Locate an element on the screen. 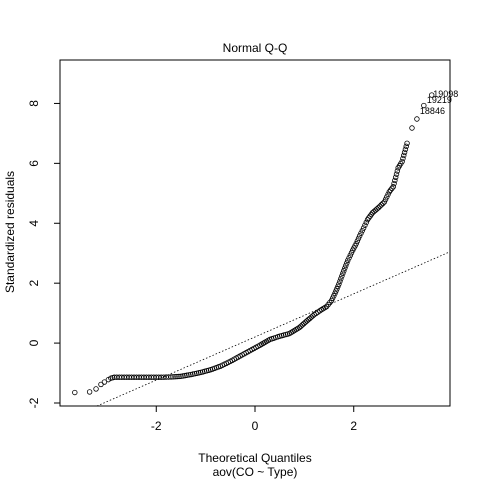 The width and height of the screenshot is (480, 480). y-tick-label: 2 is located at coordinates (34, 283).